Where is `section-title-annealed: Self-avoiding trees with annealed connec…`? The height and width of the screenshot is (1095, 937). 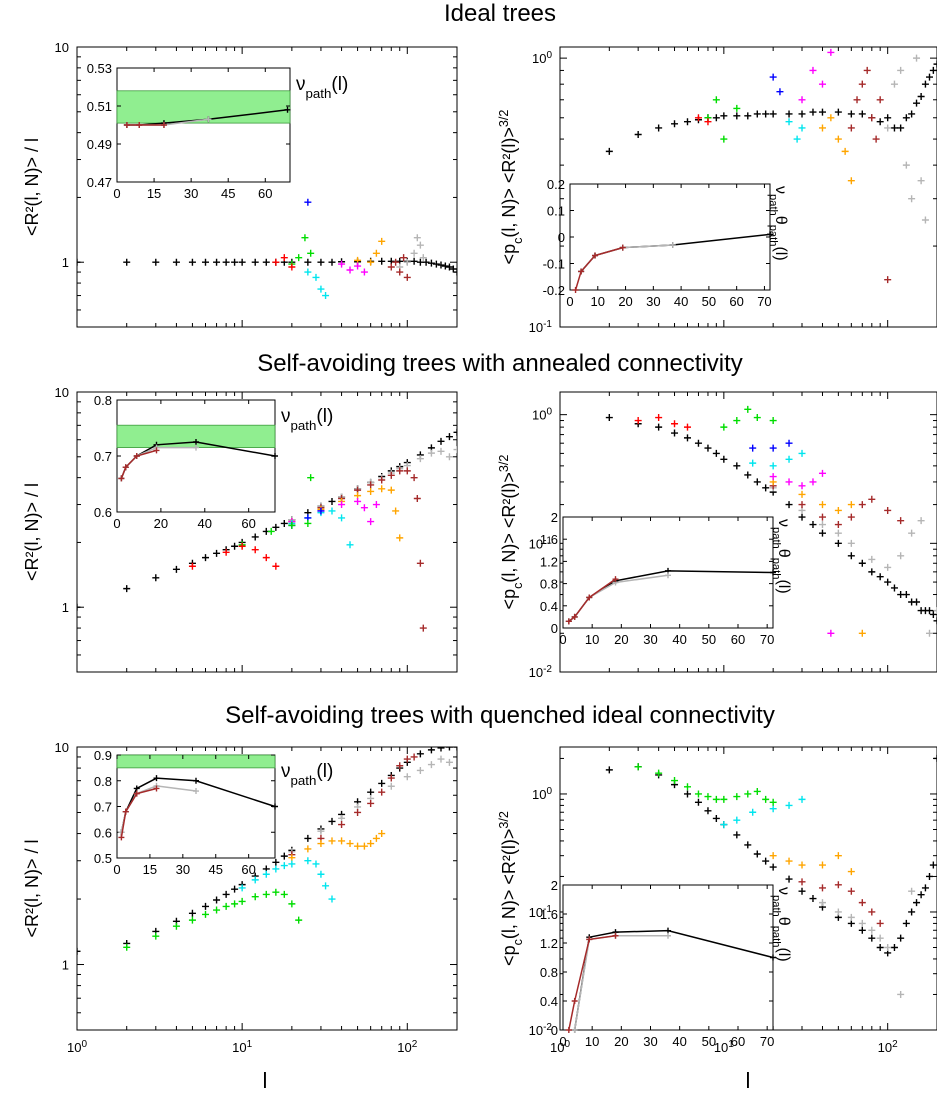
section-title-annealed: Self-avoiding trees with annealed connec… is located at coordinates (500, 363).